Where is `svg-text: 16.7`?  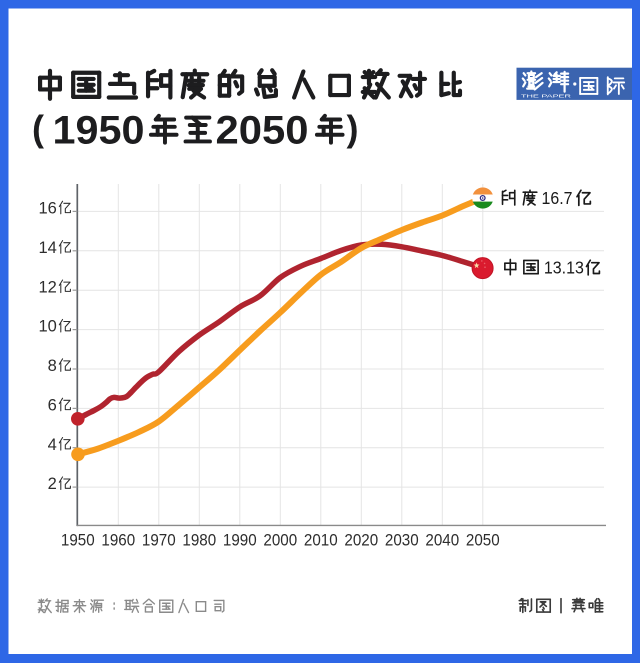 svg-text: 16.7 is located at coordinates (557, 198).